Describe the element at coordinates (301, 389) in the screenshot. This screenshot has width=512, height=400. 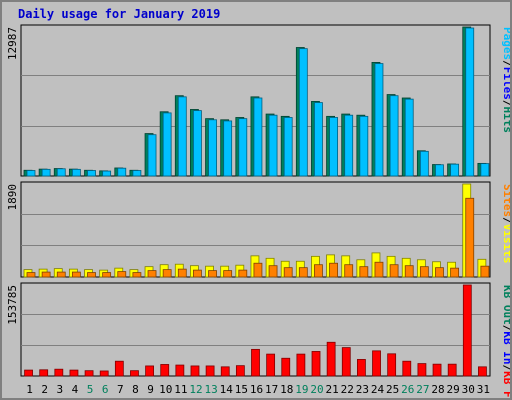
I see `x-tick-label: 19` at that location.